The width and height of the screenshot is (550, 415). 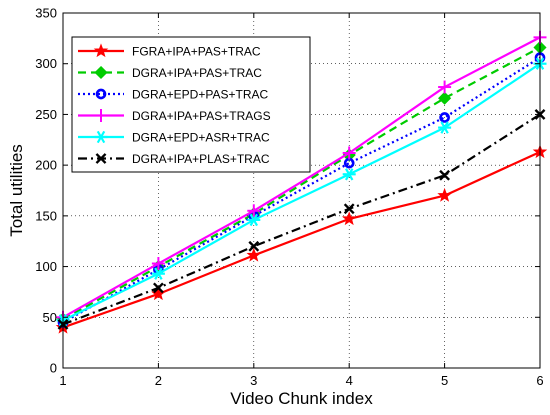 What do you see at coordinates (196, 52) in the screenshot?
I see `legend-label: FGRA+IPA+PAS+TRAC` at bounding box center [196, 52].